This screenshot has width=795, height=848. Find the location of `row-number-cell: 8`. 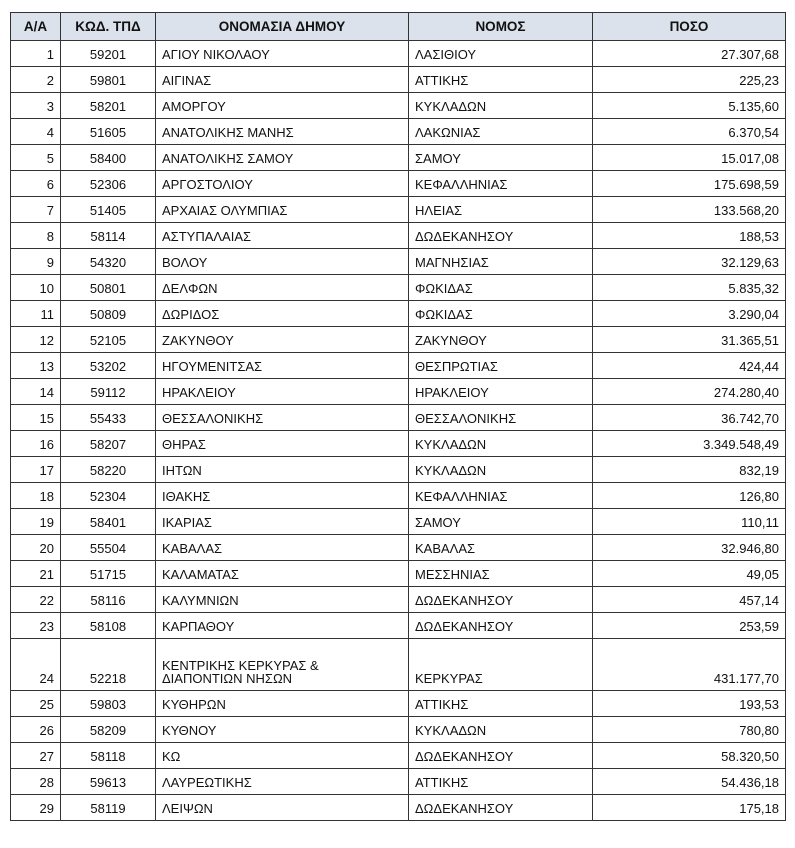

row-number-cell: 8 is located at coordinates (35, 235).